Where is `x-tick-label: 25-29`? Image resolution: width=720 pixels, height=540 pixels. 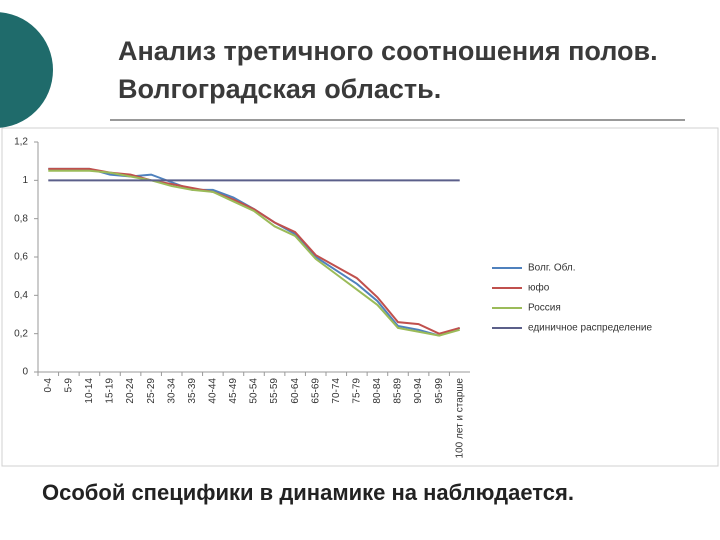 x-tick-label: 25-29 is located at coordinates (151, 391).